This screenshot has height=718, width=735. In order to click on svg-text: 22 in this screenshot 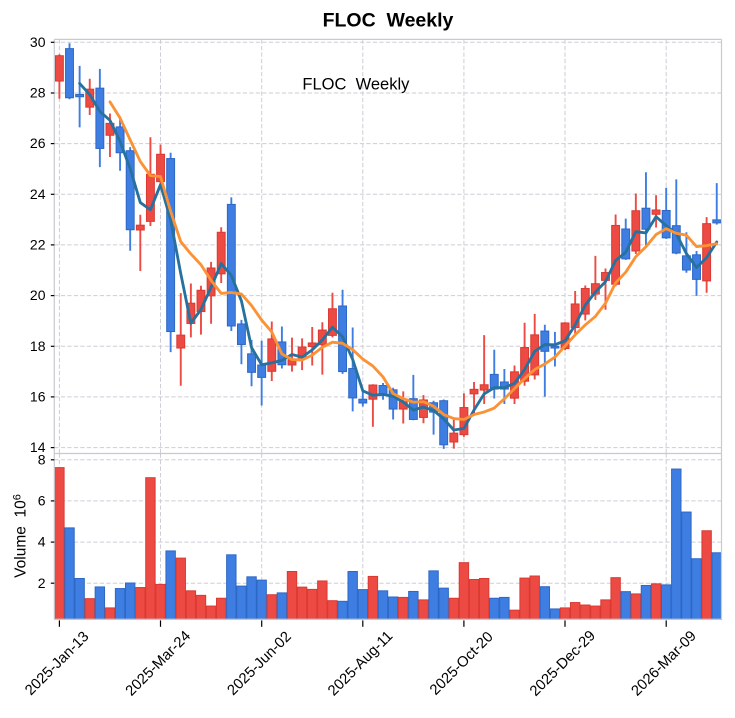, I will do `click(38, 245)`.